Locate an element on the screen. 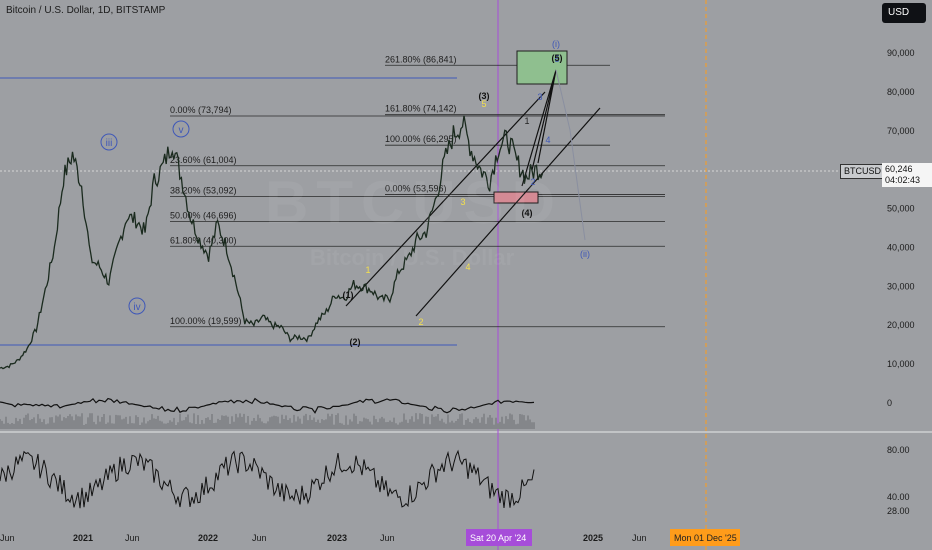  fib-level-label: 23.60% (61,004) is located at coordinates (203, 160).